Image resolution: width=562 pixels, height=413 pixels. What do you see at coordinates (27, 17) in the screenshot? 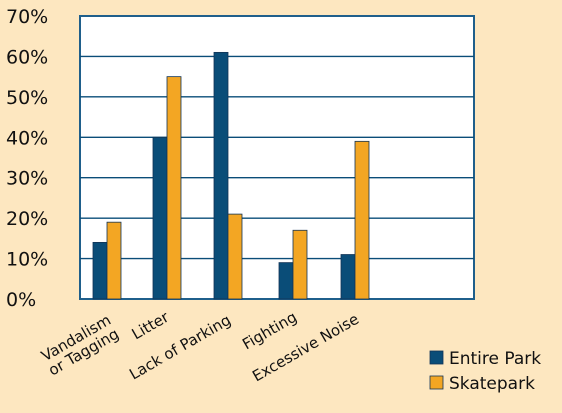
I see `y-tick-label: 70%` at bounding box center [27, 17].